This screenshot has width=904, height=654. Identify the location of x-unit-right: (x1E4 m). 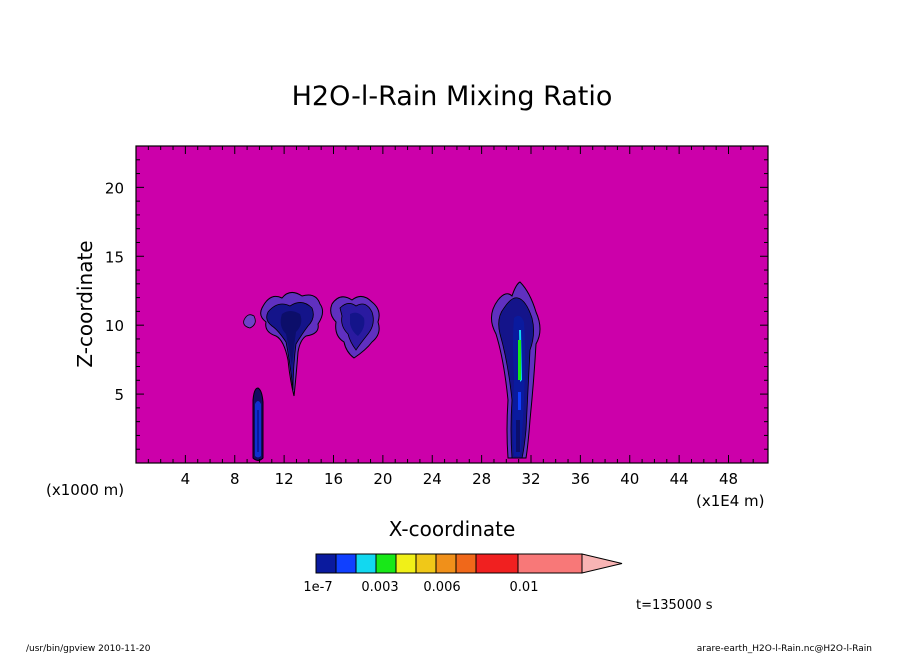
(730, 501).